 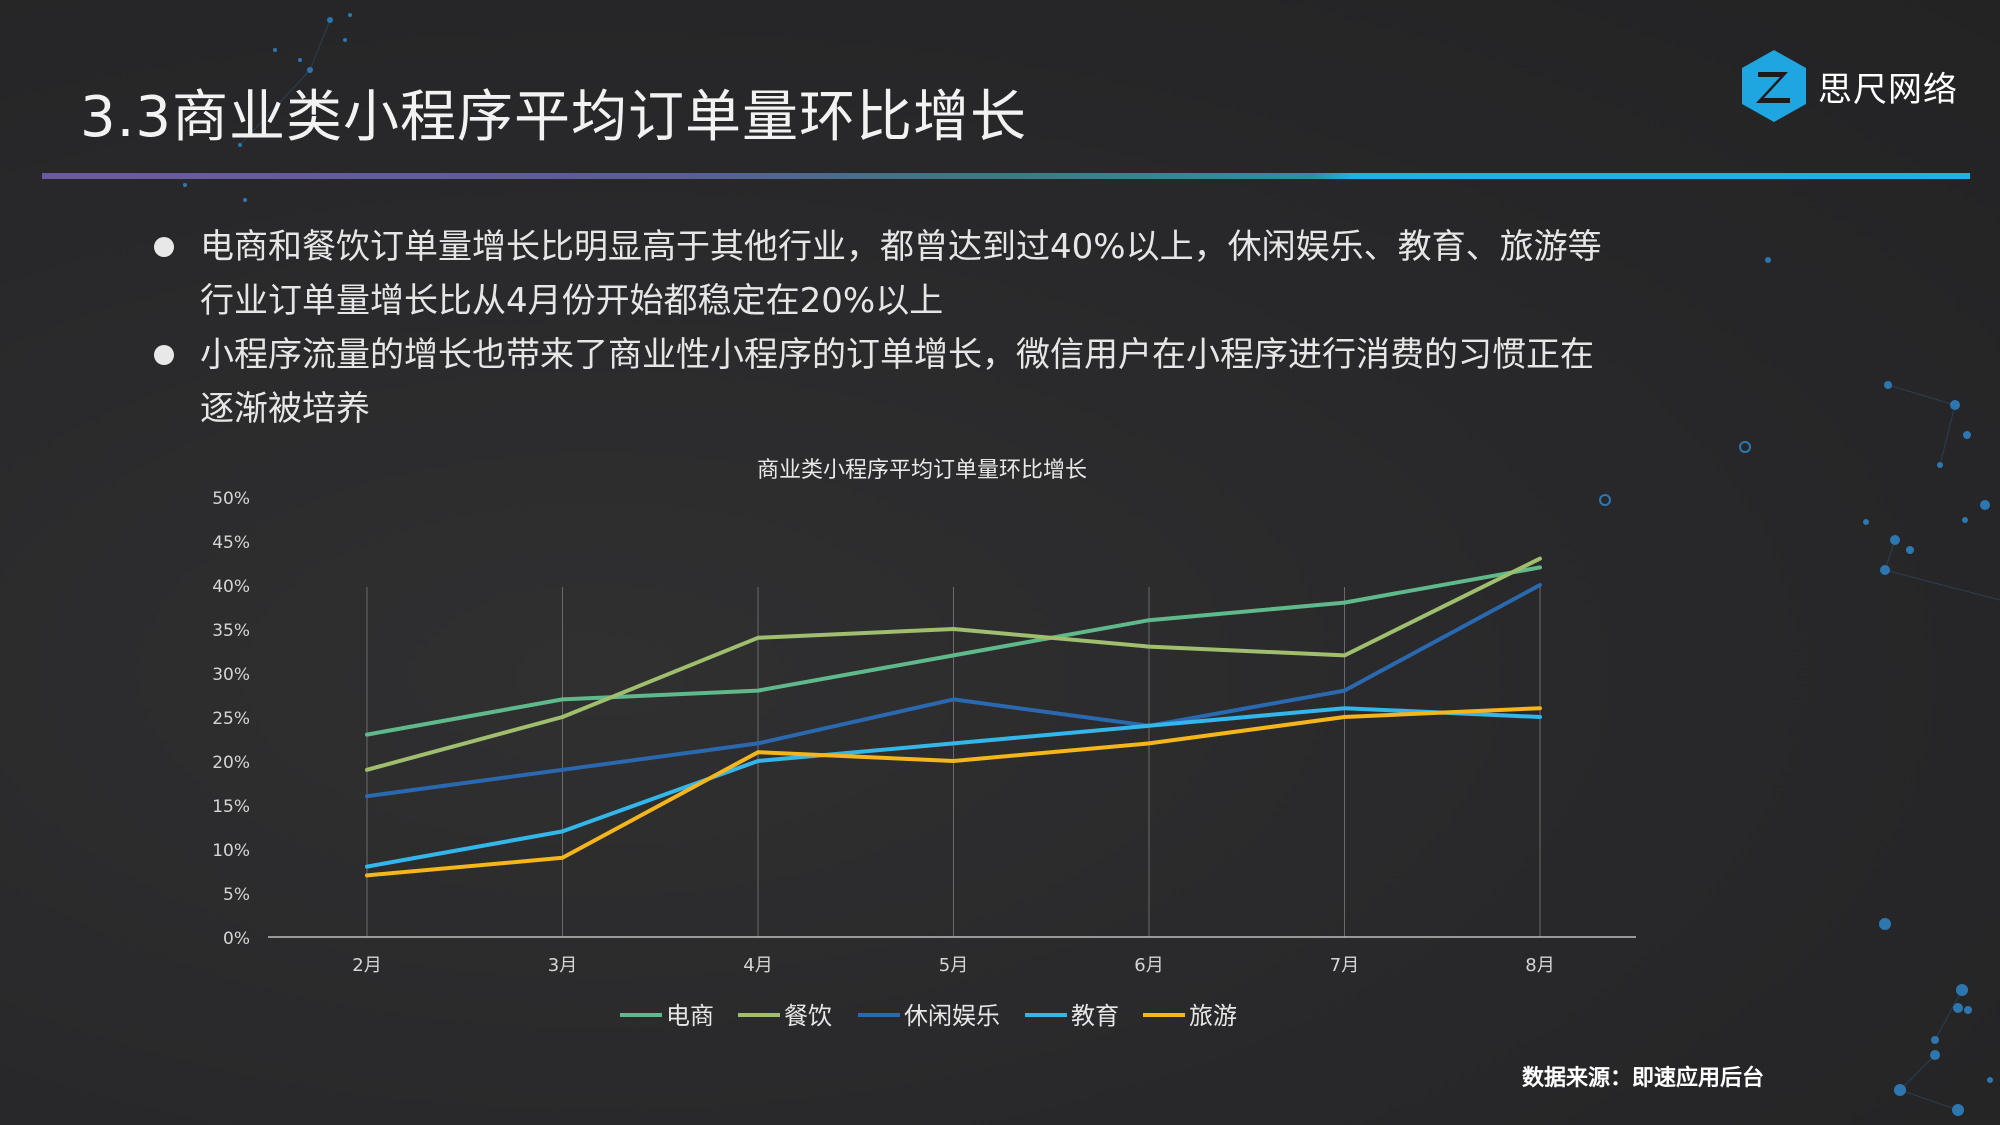 What do you see at coordinates (231, 807) in the screenshot?
I see `y-tick-label: 15%` at bounding box center [231, 807].